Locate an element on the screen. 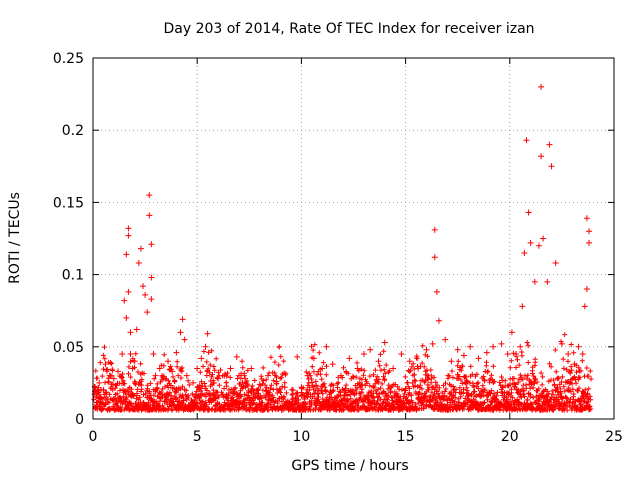  x-tick-label: 5 is located at coordinates (197, 437).